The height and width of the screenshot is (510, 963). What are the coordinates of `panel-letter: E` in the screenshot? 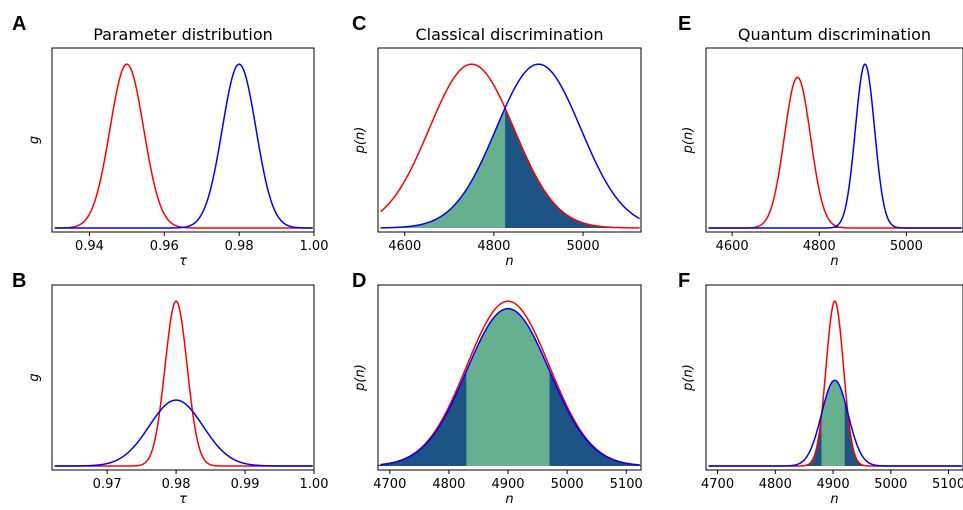 It's located at (684, 24).